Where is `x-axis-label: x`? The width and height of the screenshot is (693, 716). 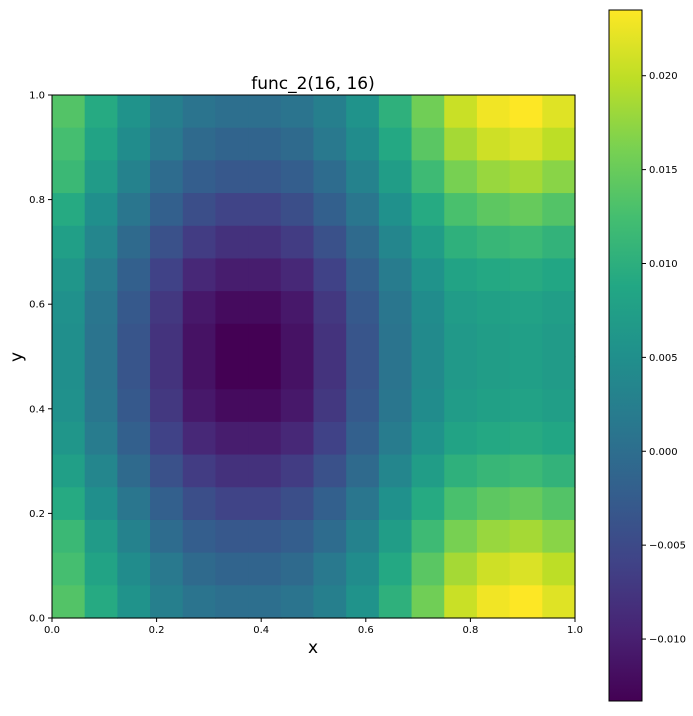
x-axis-label: x is located at coordinates (313, 648).